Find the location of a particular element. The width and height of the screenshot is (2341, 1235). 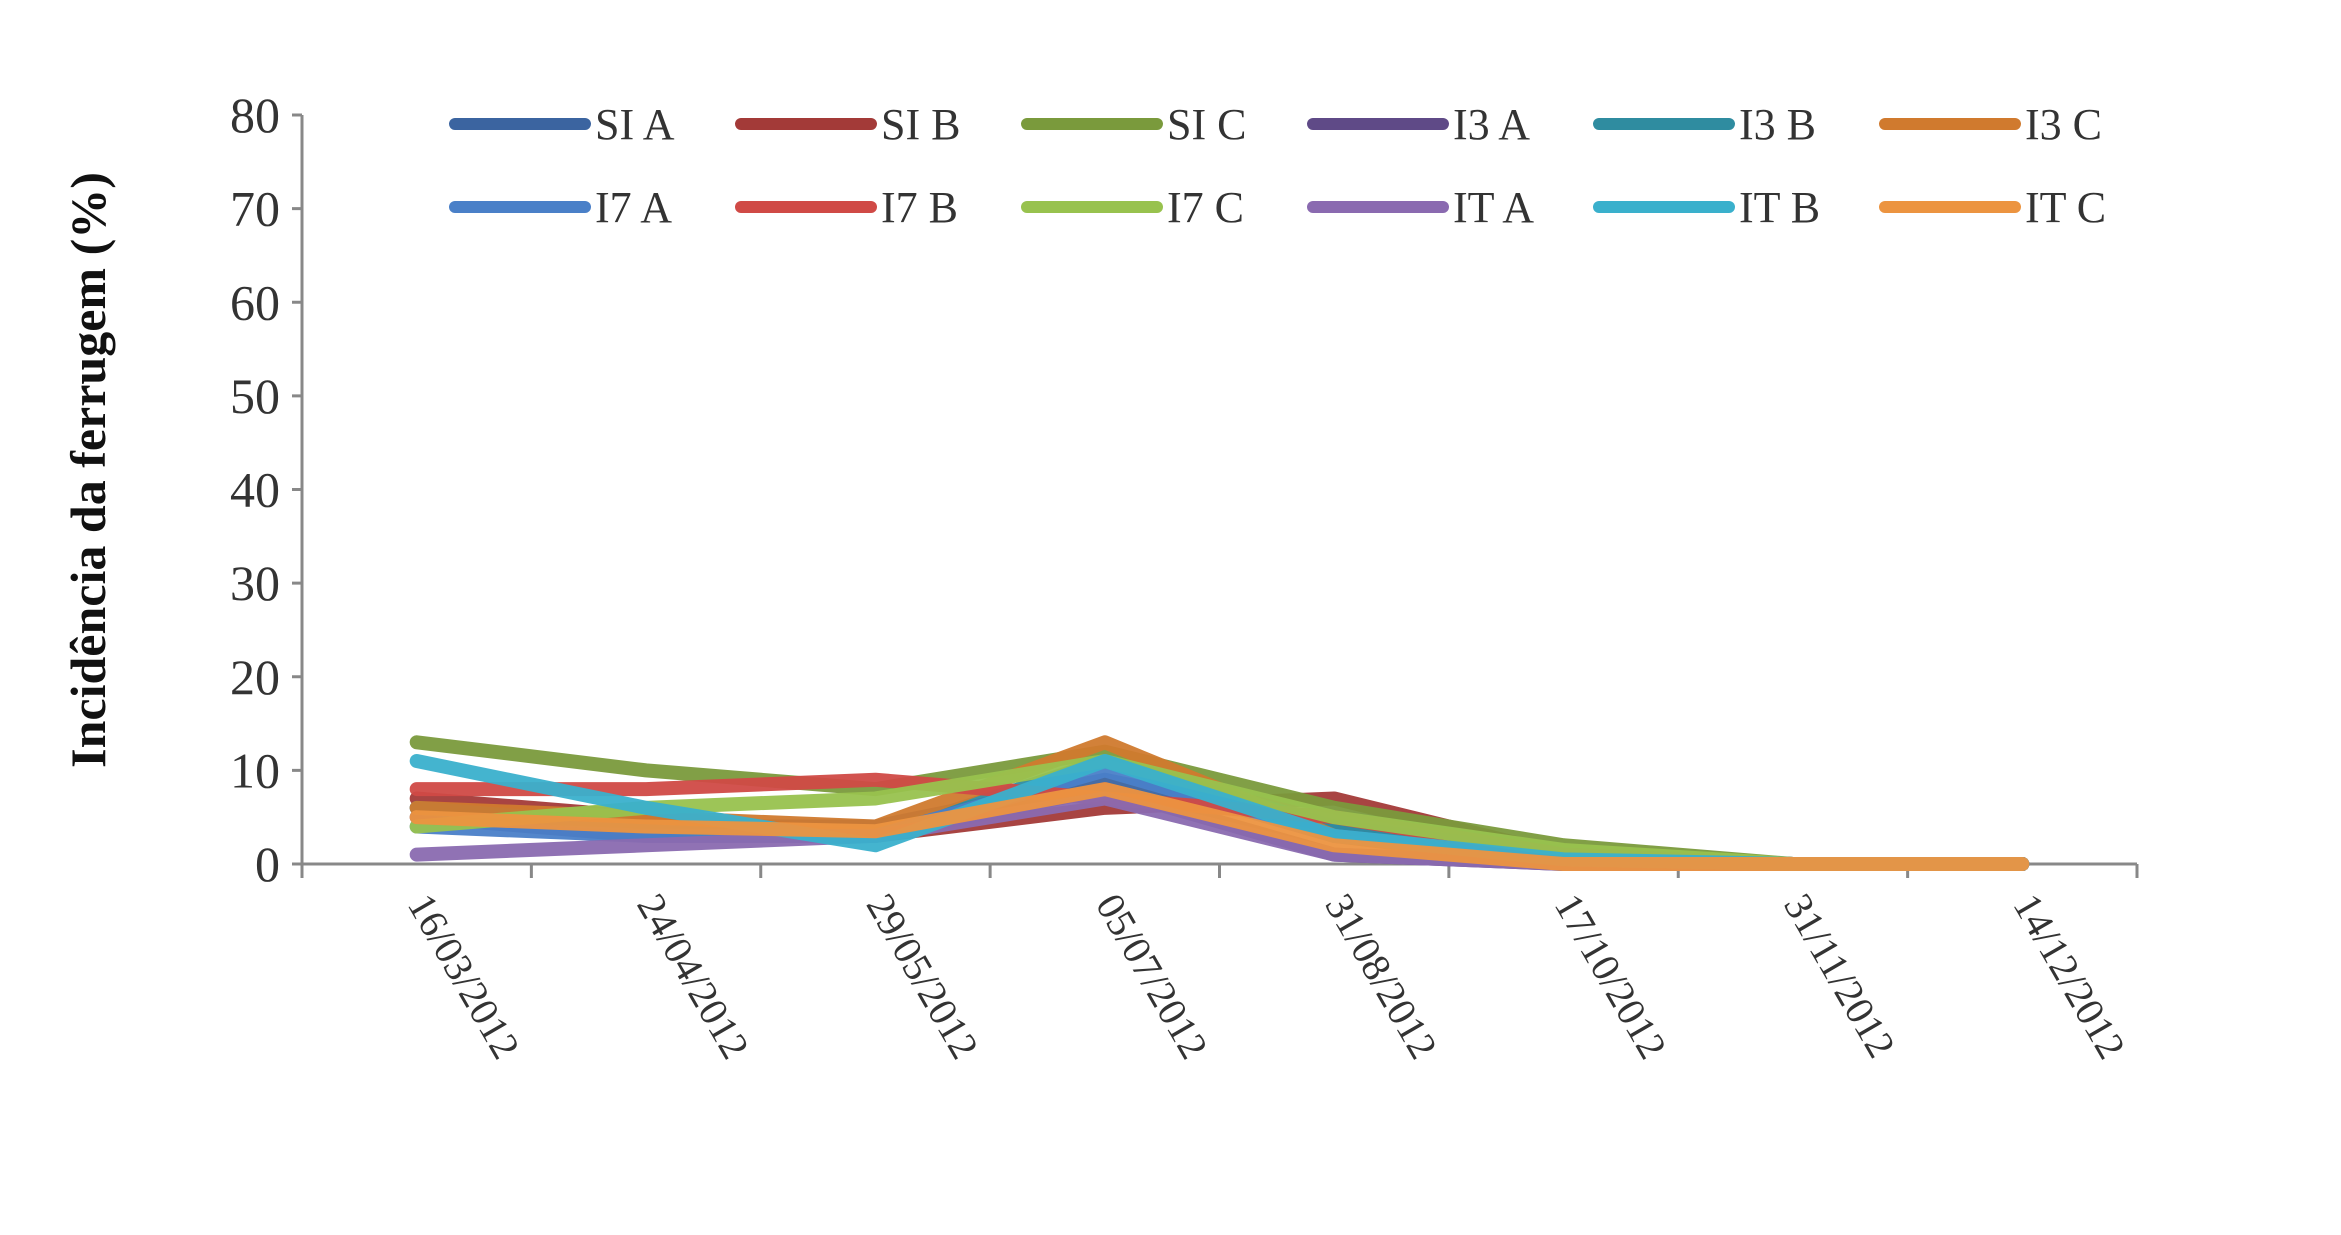

y-tick-label: 10 is located at coordinates (255, 770).